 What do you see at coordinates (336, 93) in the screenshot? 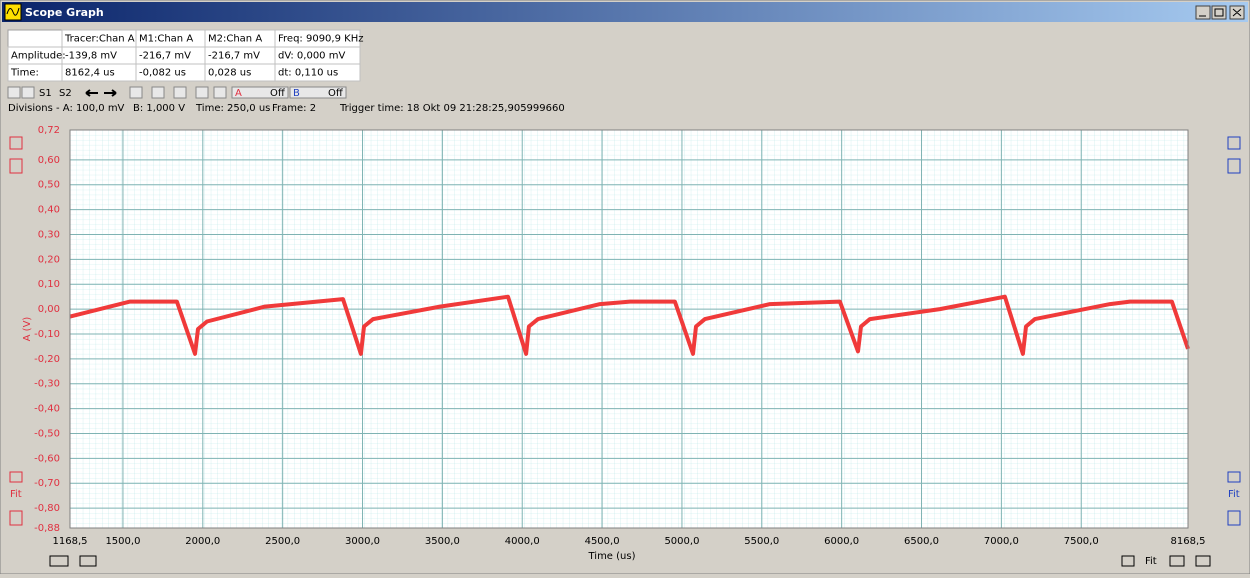
I see `channel-b-state: Off` at bounding box center [336, 93].